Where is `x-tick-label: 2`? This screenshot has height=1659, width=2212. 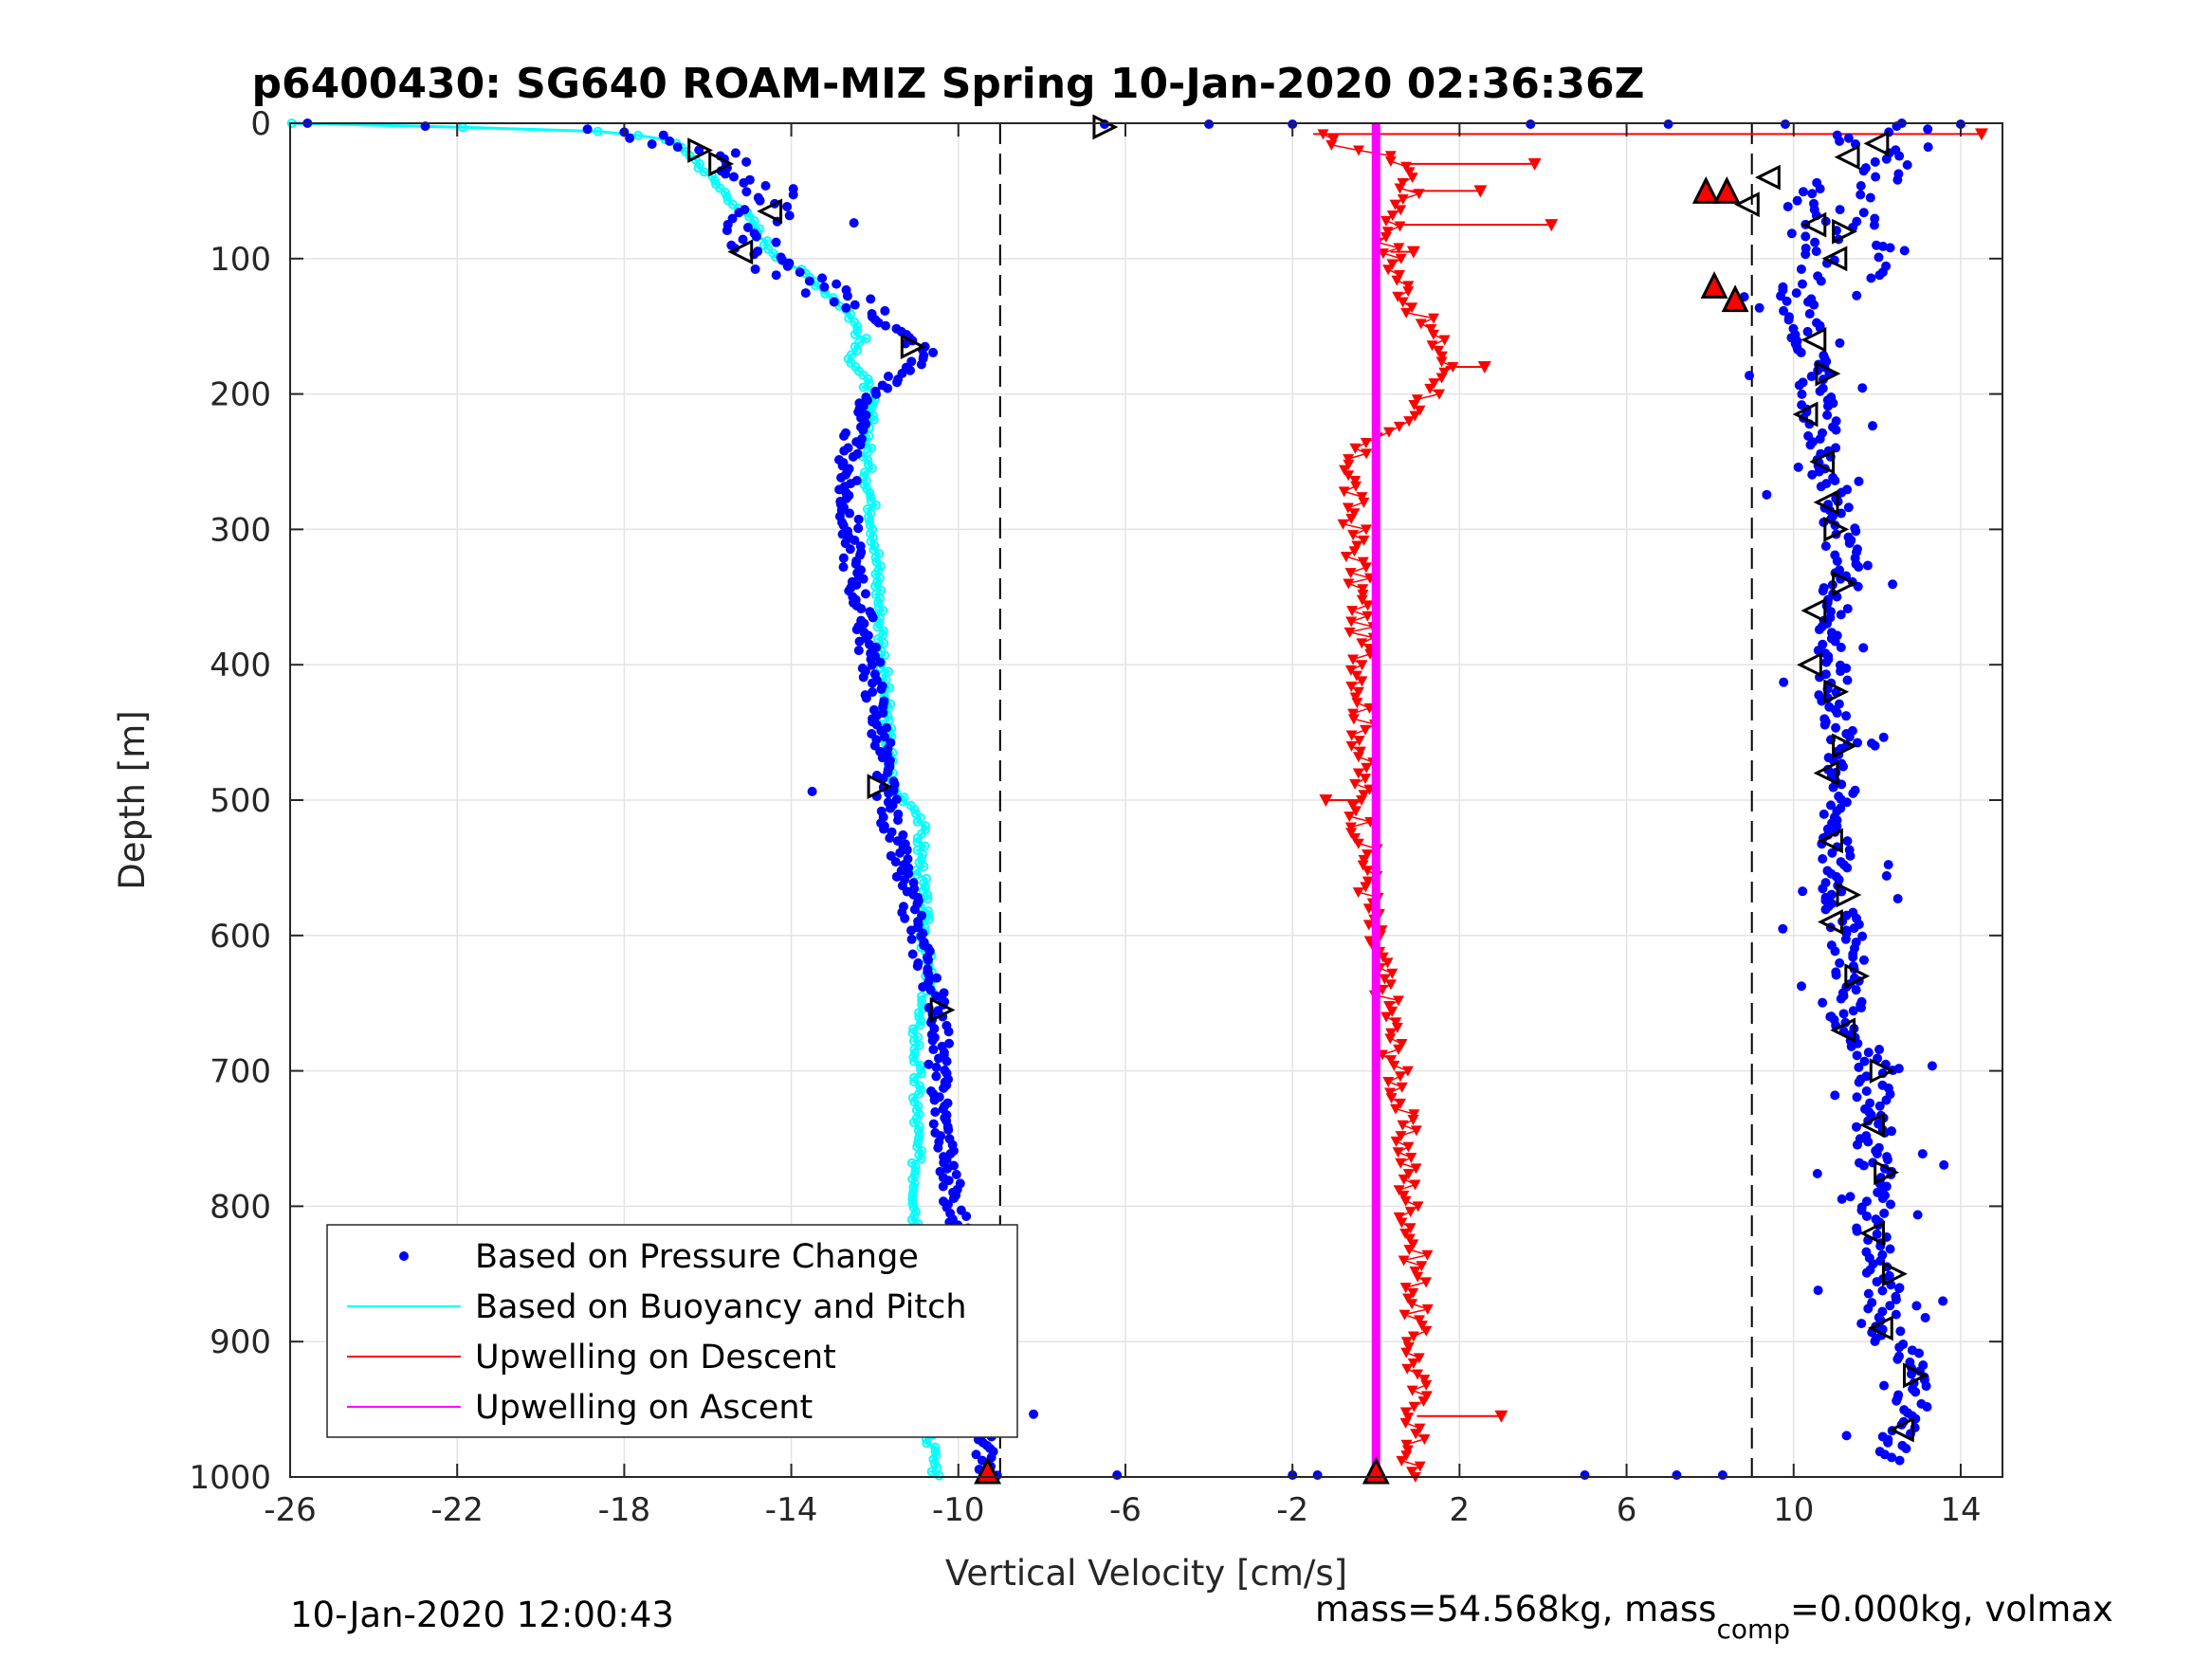 x-tick-label: 2 is located at coordinates (1460, 1510).